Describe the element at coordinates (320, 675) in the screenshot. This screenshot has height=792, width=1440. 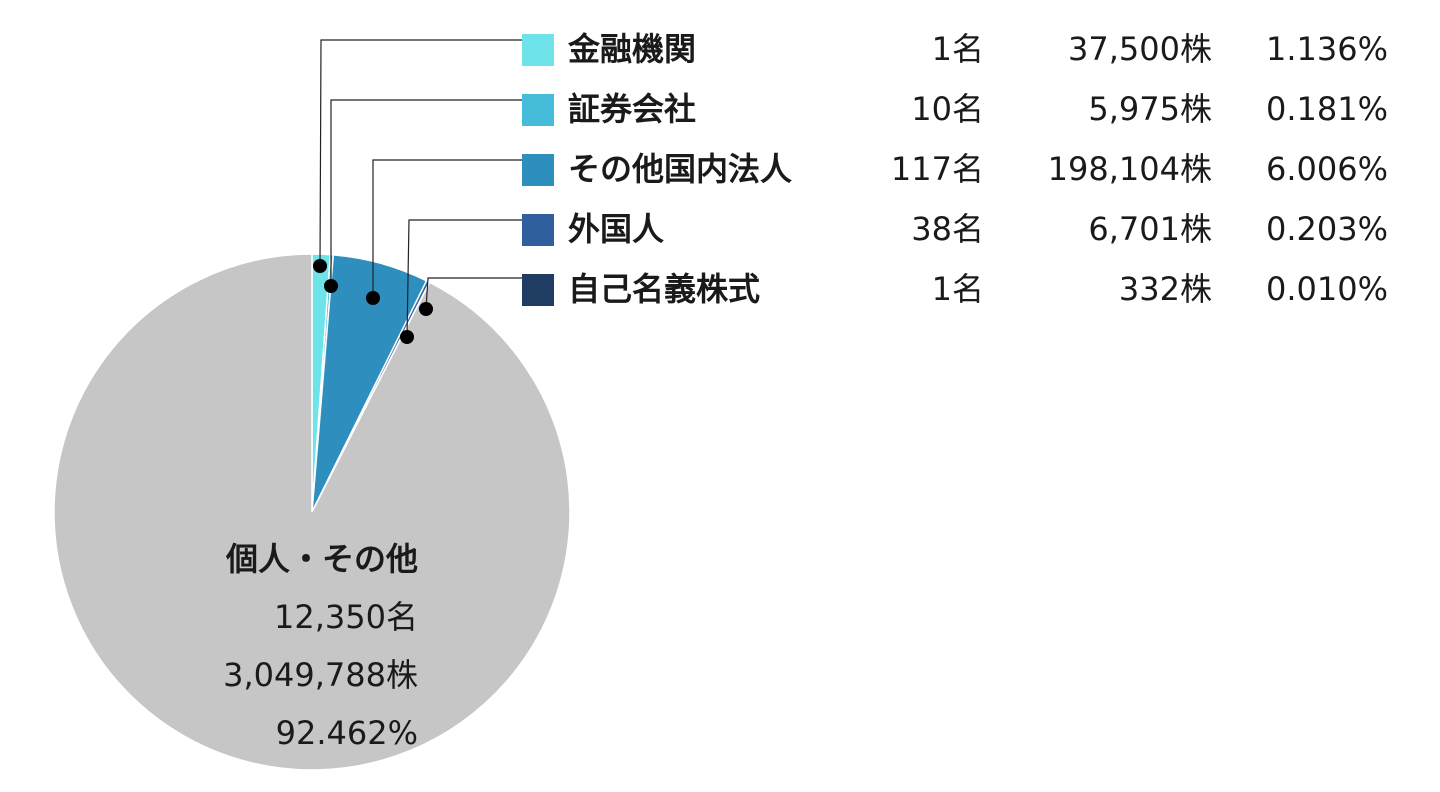
I see `main-slice-shares: 3,049,788株` at that location.